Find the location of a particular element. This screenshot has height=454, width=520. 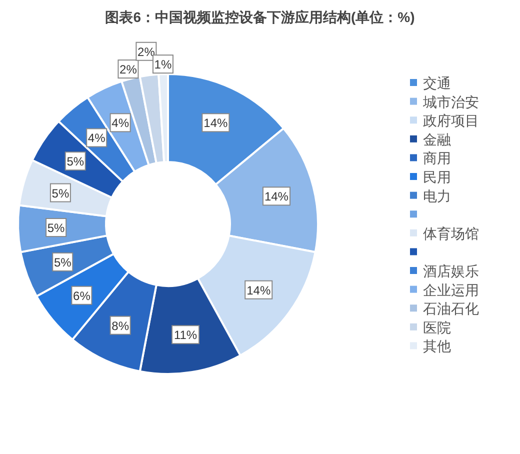

legend-label: 电力 is located at coordinates (437, 196).